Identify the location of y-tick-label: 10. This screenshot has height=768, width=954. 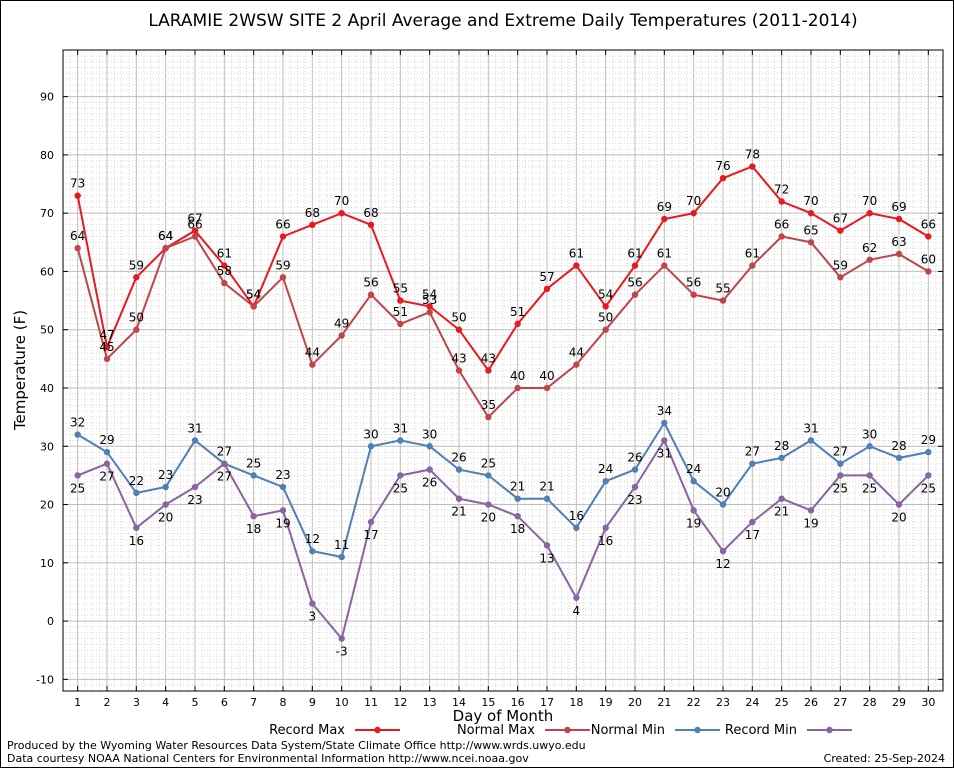
(47, 563).